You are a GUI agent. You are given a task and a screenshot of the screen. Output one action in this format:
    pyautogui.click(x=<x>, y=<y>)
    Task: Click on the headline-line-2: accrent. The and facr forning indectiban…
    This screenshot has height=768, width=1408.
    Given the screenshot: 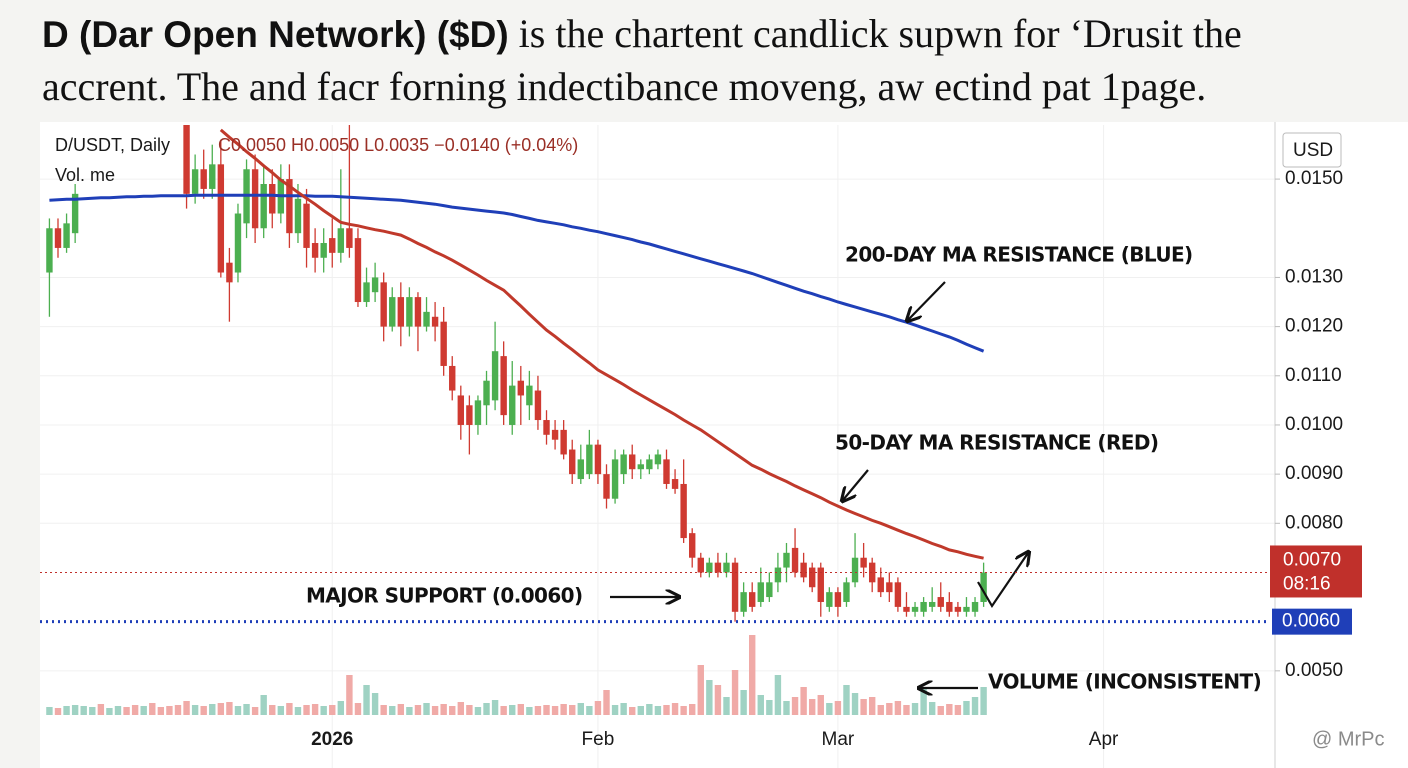 What is the action you would take?
    pyautogui.click(x=624, y=86)
    